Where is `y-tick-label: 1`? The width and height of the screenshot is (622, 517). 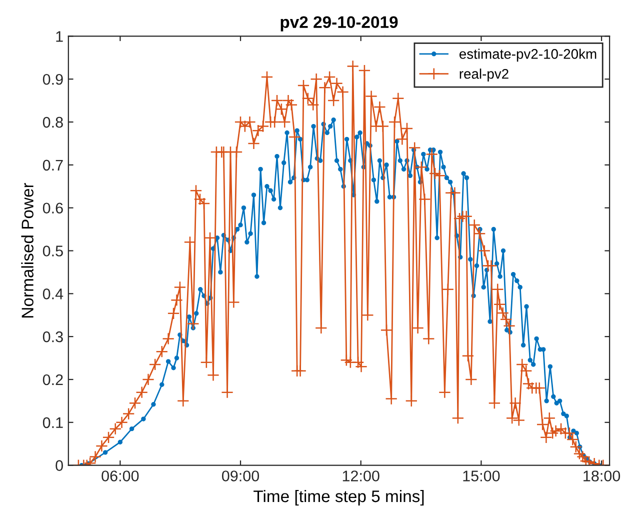
y-tick-label: 1 is located at coordinates (59, 36).